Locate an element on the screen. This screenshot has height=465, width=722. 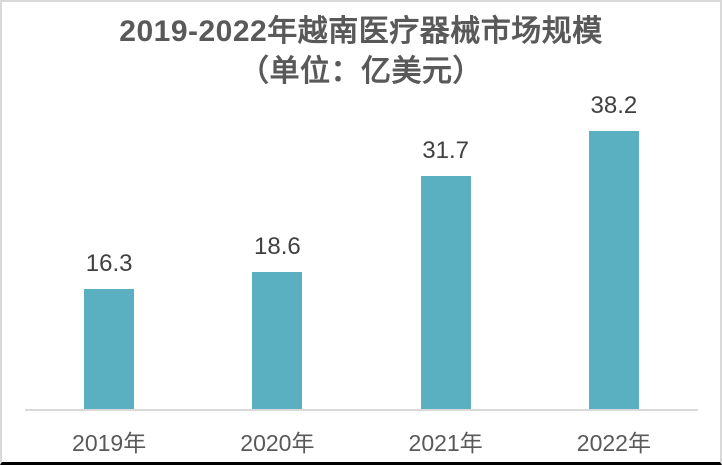
chart-title-line1: 2019-2022年越南医疗器械市场规模 is located at coordinates (361, 31).